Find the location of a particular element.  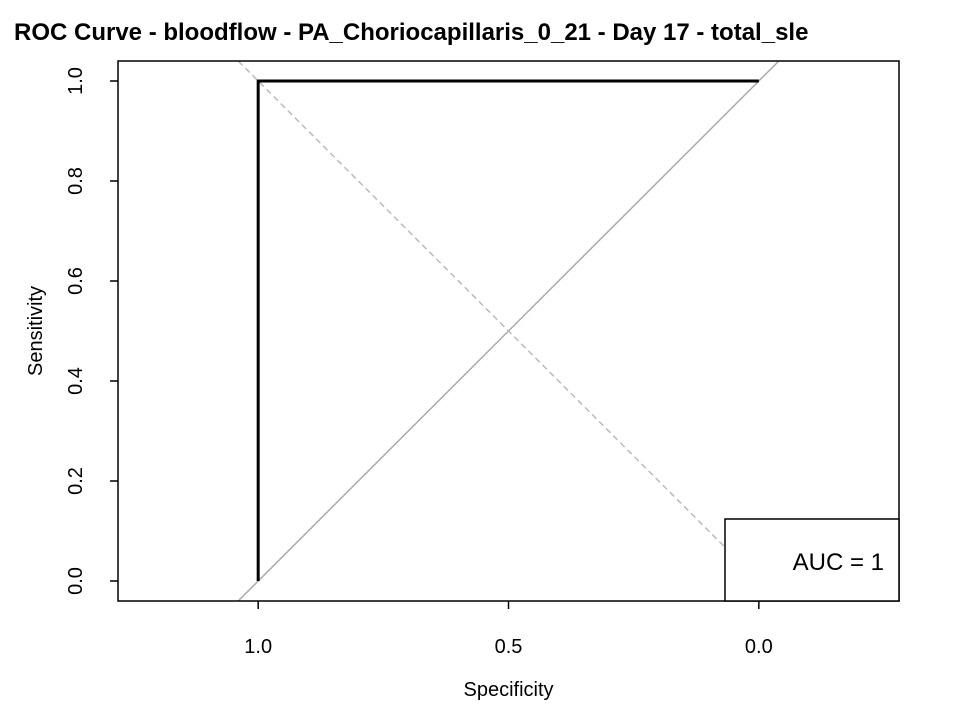

y-tick-label: 0.4 is located at coordinates (76, 381).